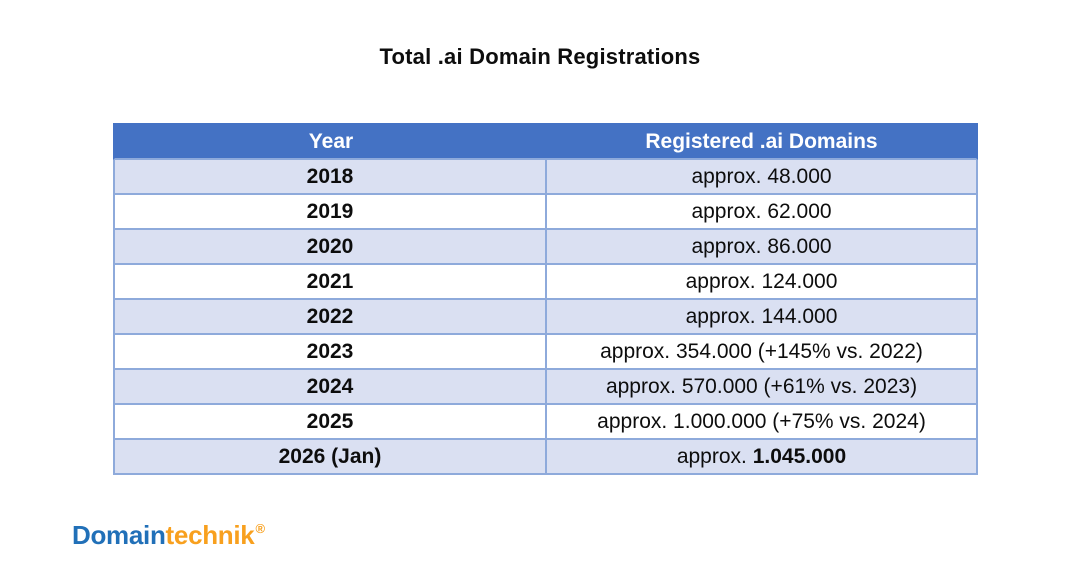 This screenshot has height=588, width=1080. I want to click on year-cell: 2025, so click(330, 422).